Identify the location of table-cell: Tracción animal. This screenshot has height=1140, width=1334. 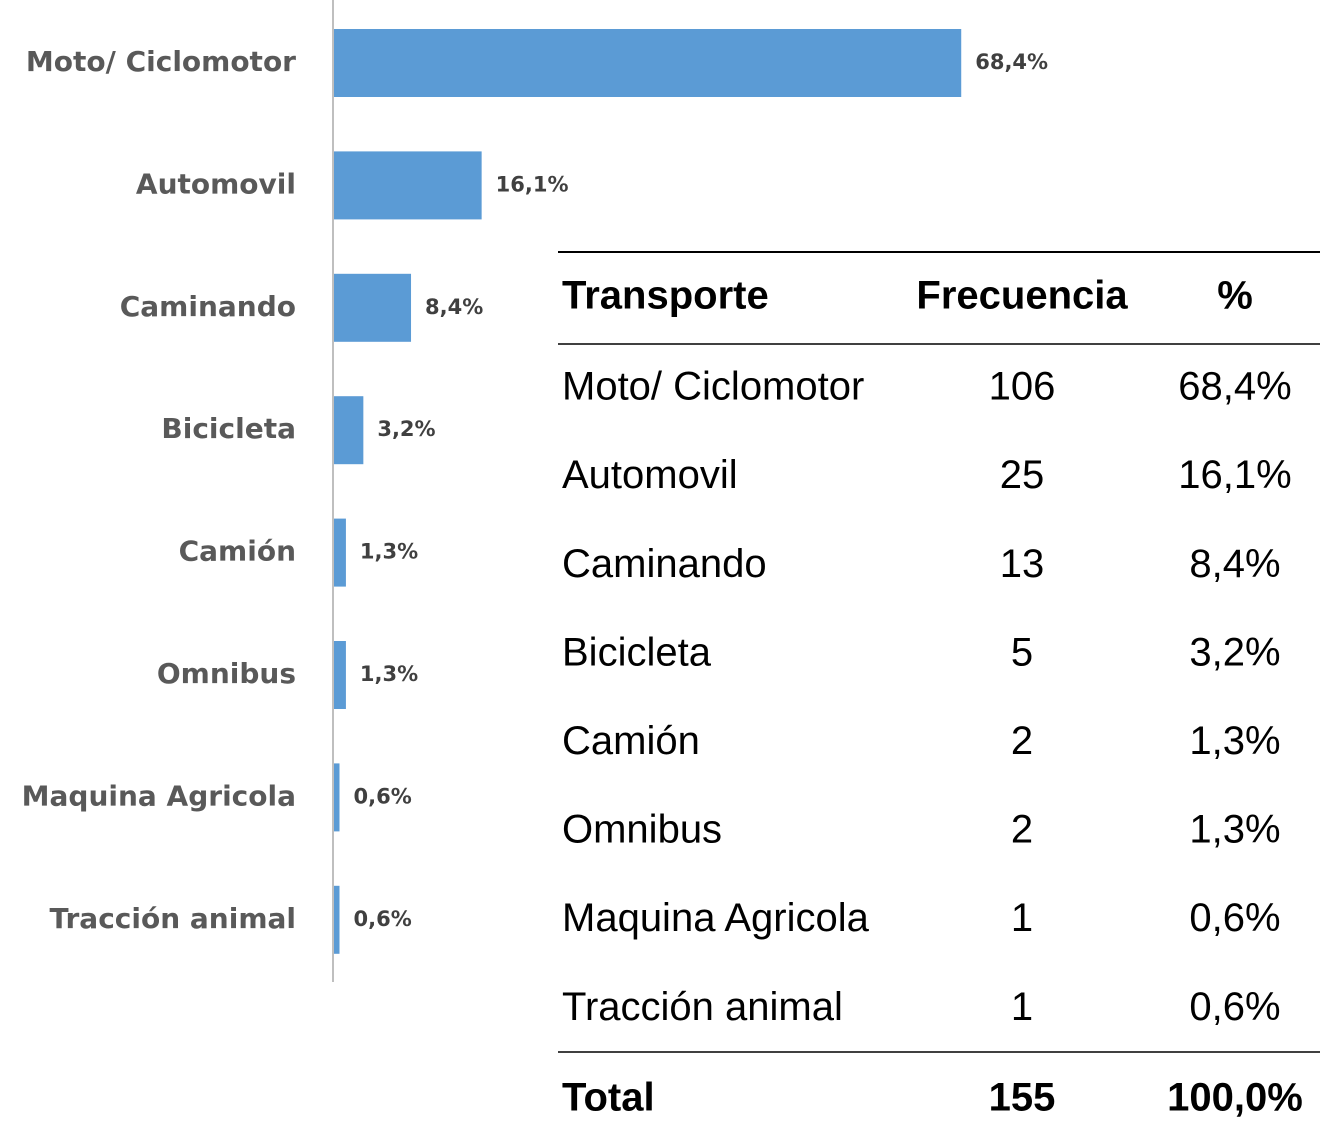
(702, 1007).